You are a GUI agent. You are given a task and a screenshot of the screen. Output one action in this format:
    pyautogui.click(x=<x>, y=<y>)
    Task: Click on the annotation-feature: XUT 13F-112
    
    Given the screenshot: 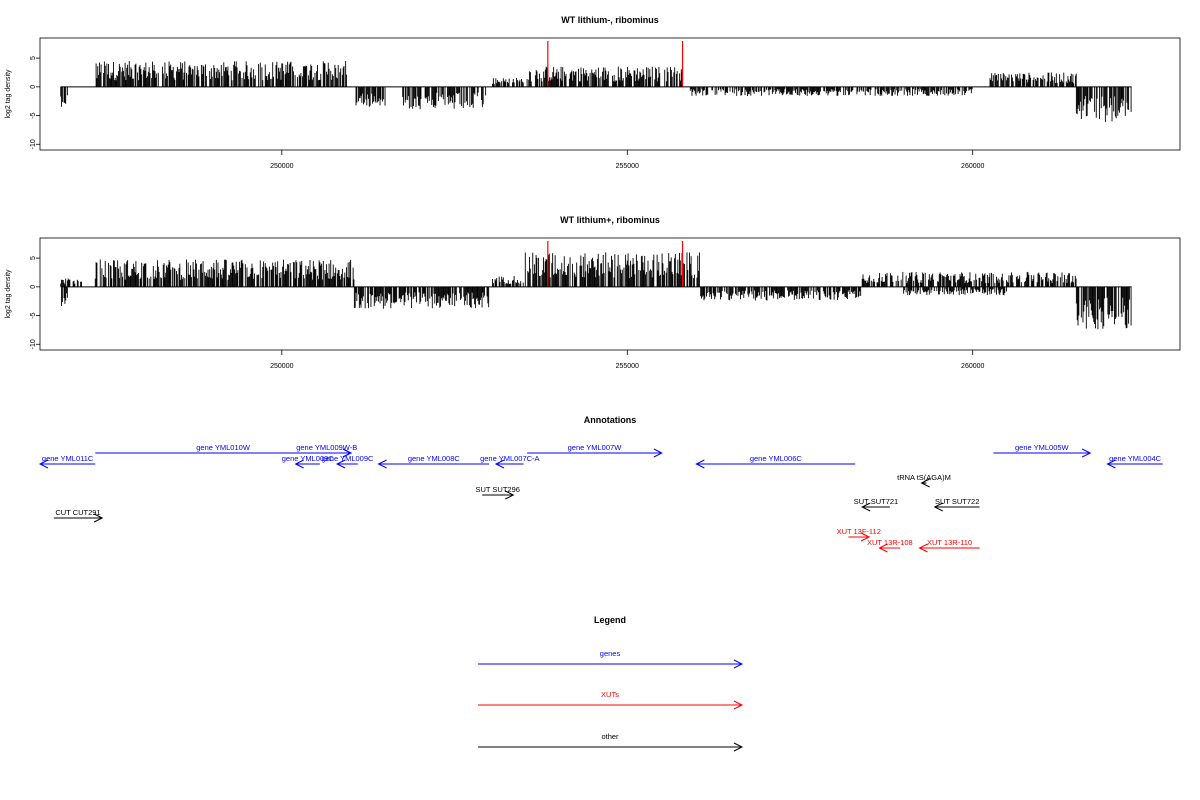 What is the action you would take?
    pyautogui.click(x=859, y=534)
    